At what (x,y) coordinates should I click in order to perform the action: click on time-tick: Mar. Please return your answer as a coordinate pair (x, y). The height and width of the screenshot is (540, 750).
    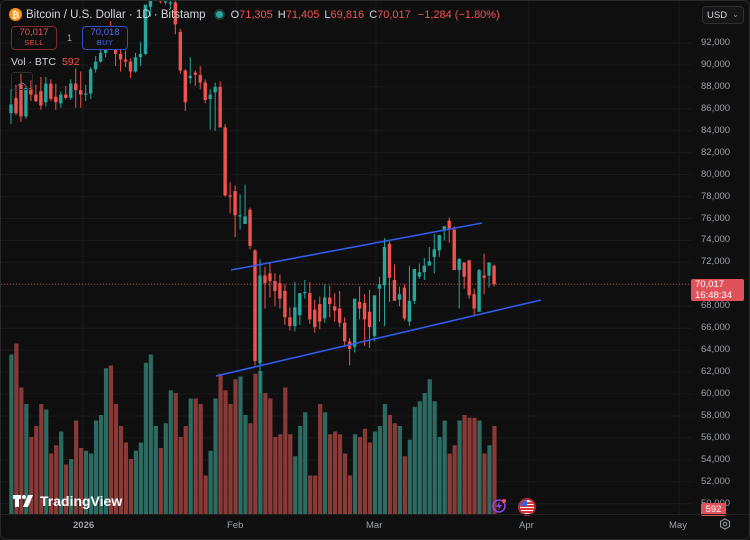
    Looking at the image, I should click on (374, 525).